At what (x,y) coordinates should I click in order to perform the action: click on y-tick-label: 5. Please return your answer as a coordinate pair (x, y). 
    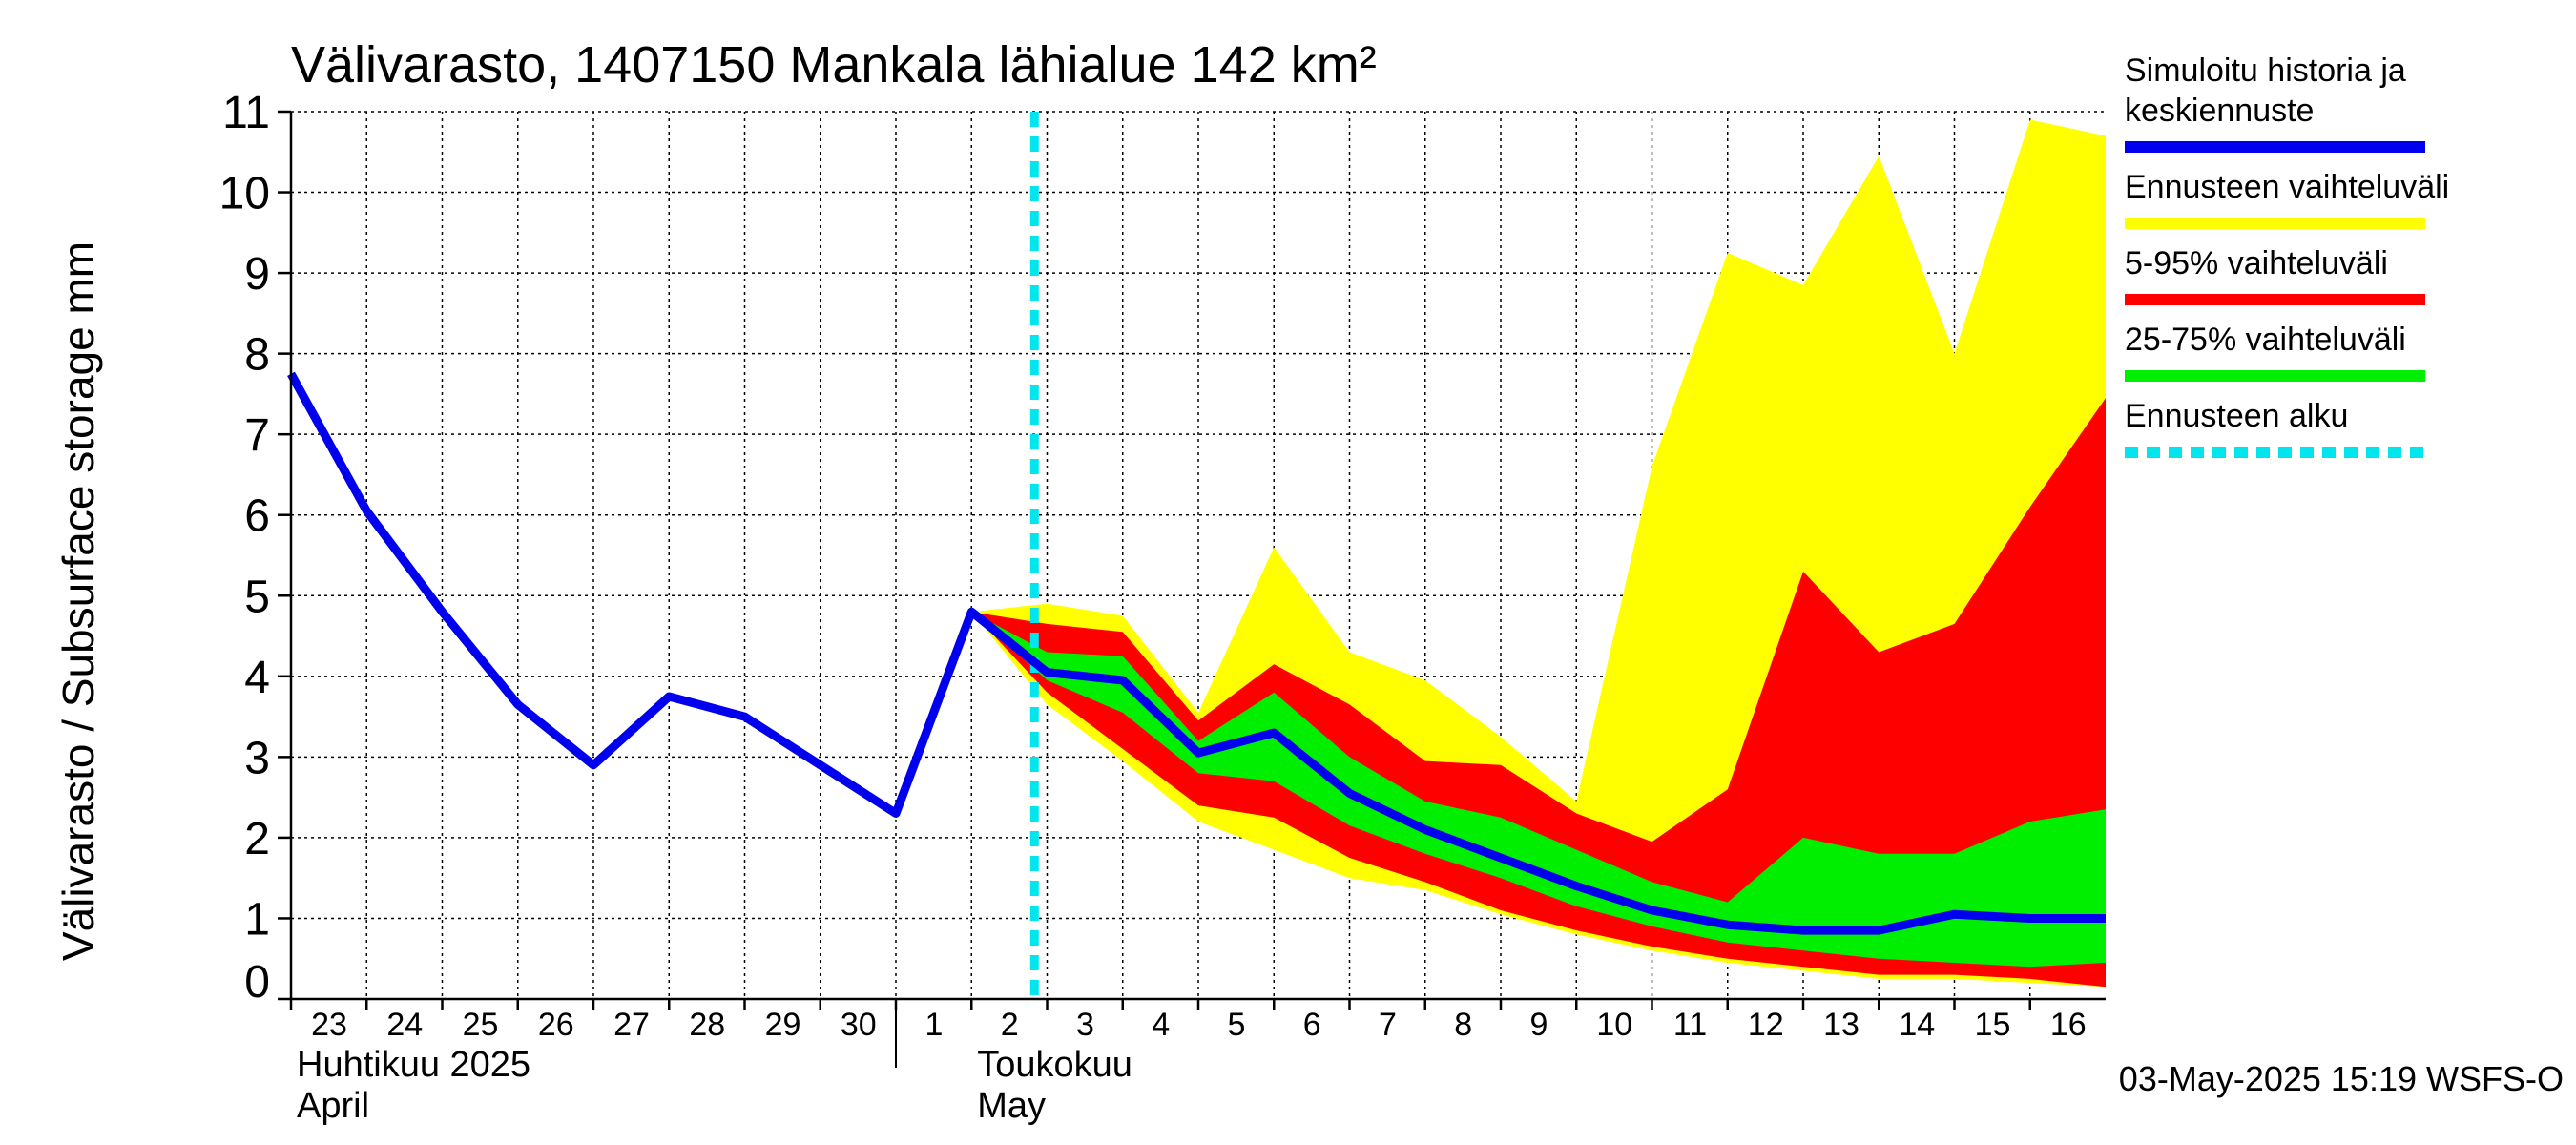
    Looking at the image, I should click on (257, 597).